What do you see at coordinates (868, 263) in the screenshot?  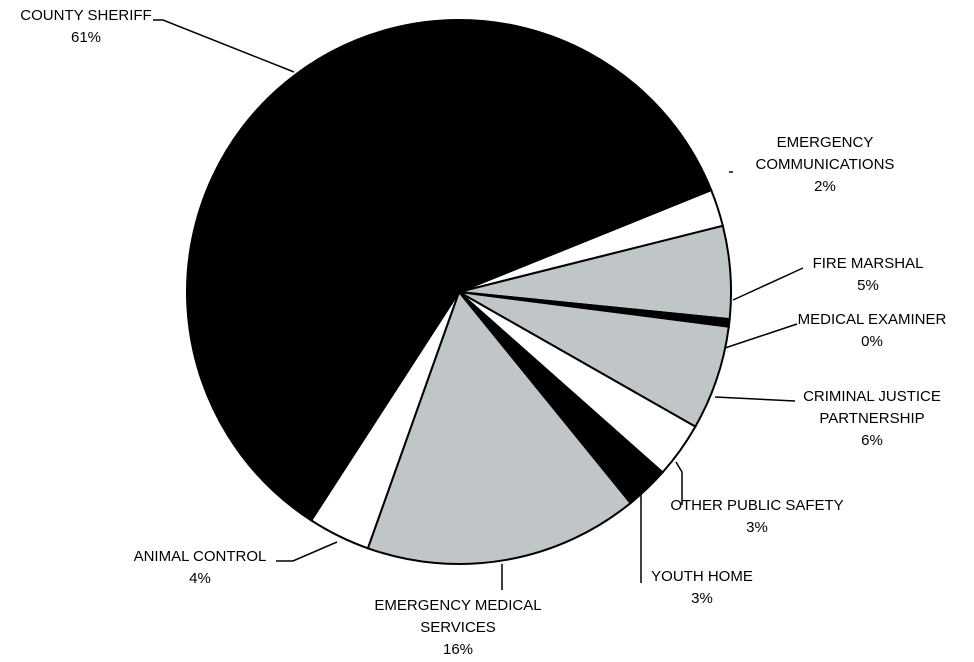 I see `slice-name-1-0: FIRE MARSHAL` at bounding box center [868, 263].